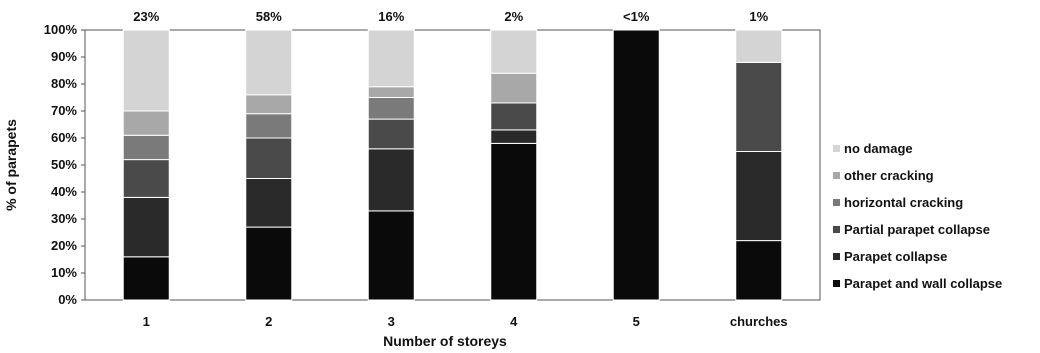 This screenshot has height=353, width=1040. I want to click on bar-segment-partial-parapet-collapse-churches, so click(759, 106).